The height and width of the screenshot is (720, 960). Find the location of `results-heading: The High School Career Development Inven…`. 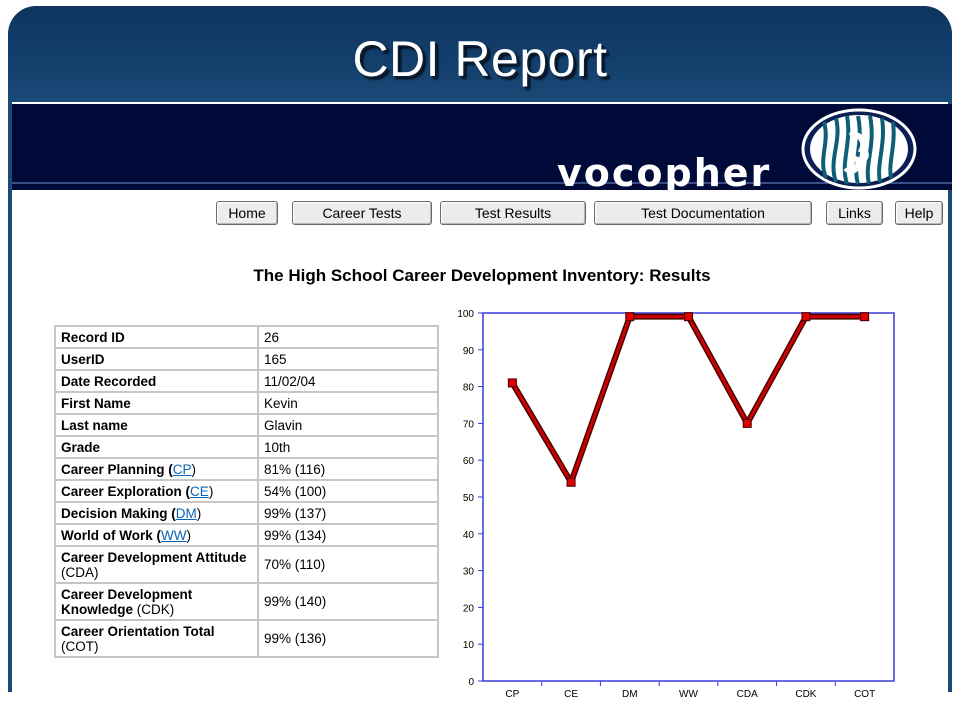

results-heading: The High School Career Development Inven… is located at coordinates (482, 275).